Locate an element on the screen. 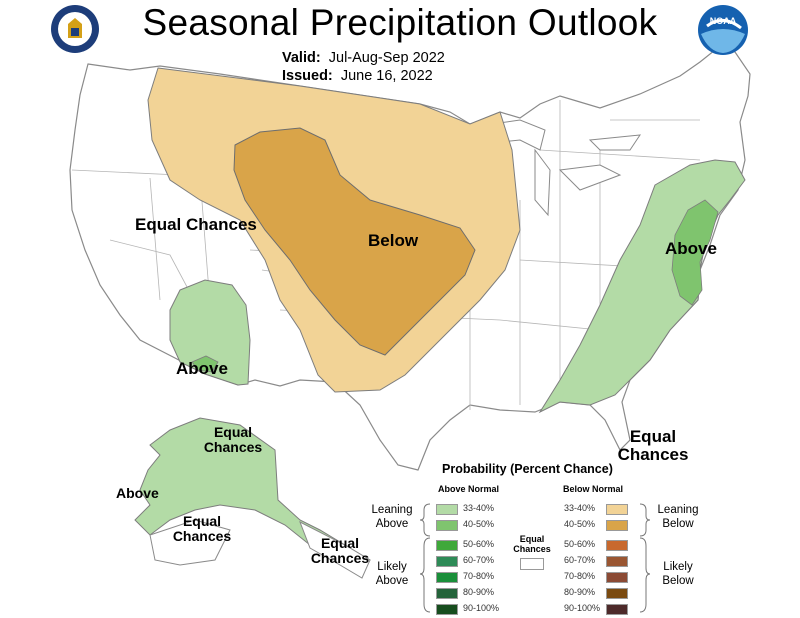 This screenshot has height=618, width=800. below-swatch-label-4: 70-80% is located at coordinates (580, 576).